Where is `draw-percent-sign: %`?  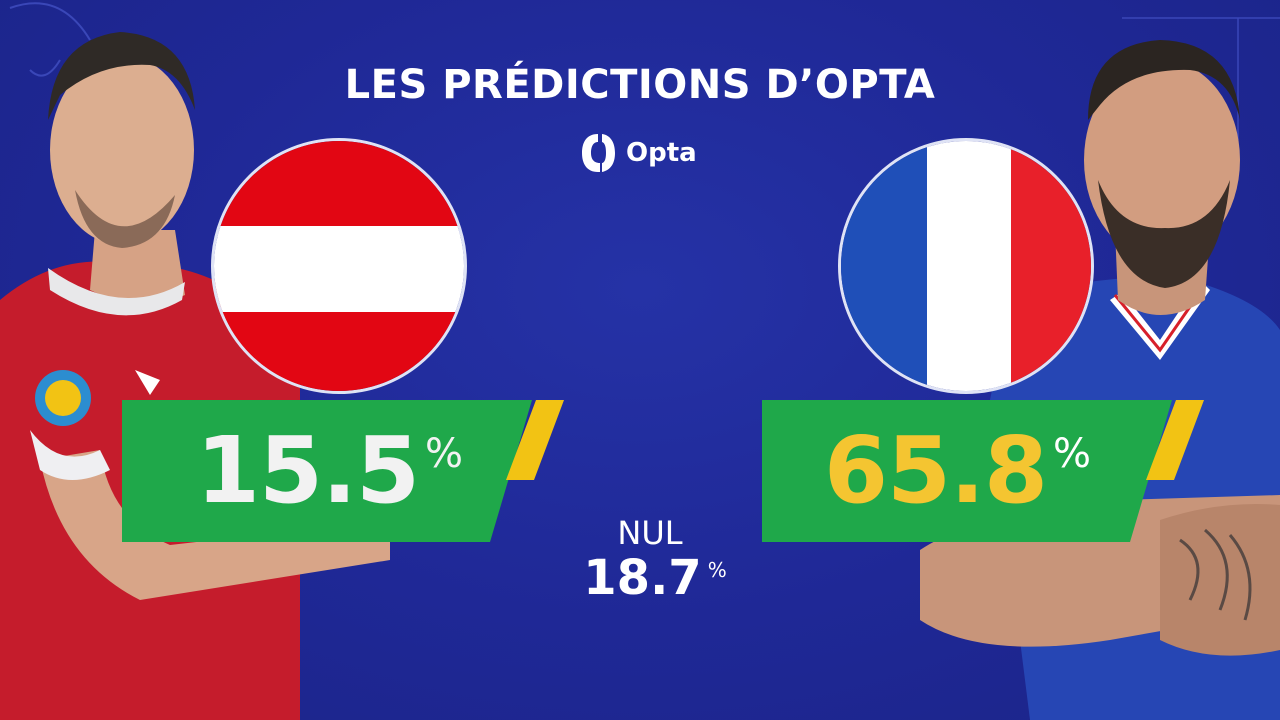 draw-percent-sign: % is located at coordinates (717, 570).